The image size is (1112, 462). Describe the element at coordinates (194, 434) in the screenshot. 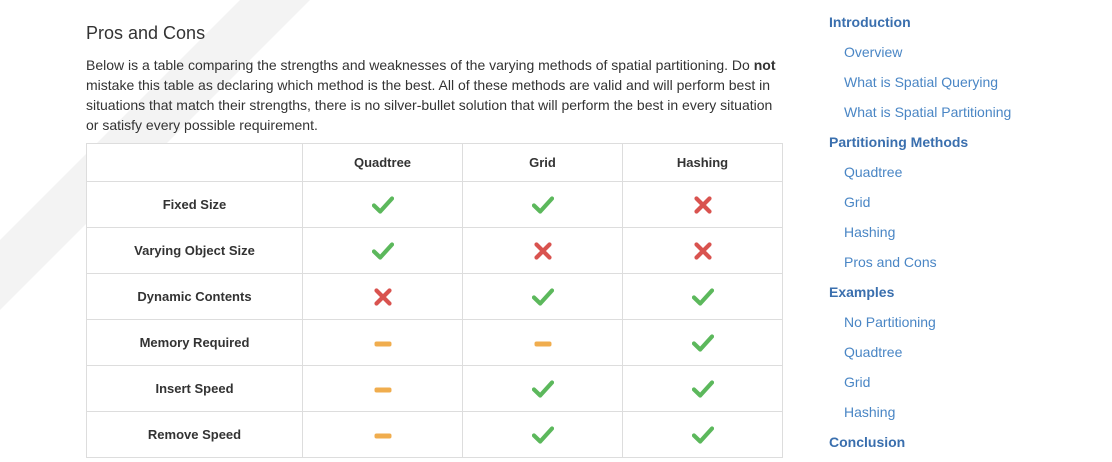

I see `row-label: Remove Speed` at that location.